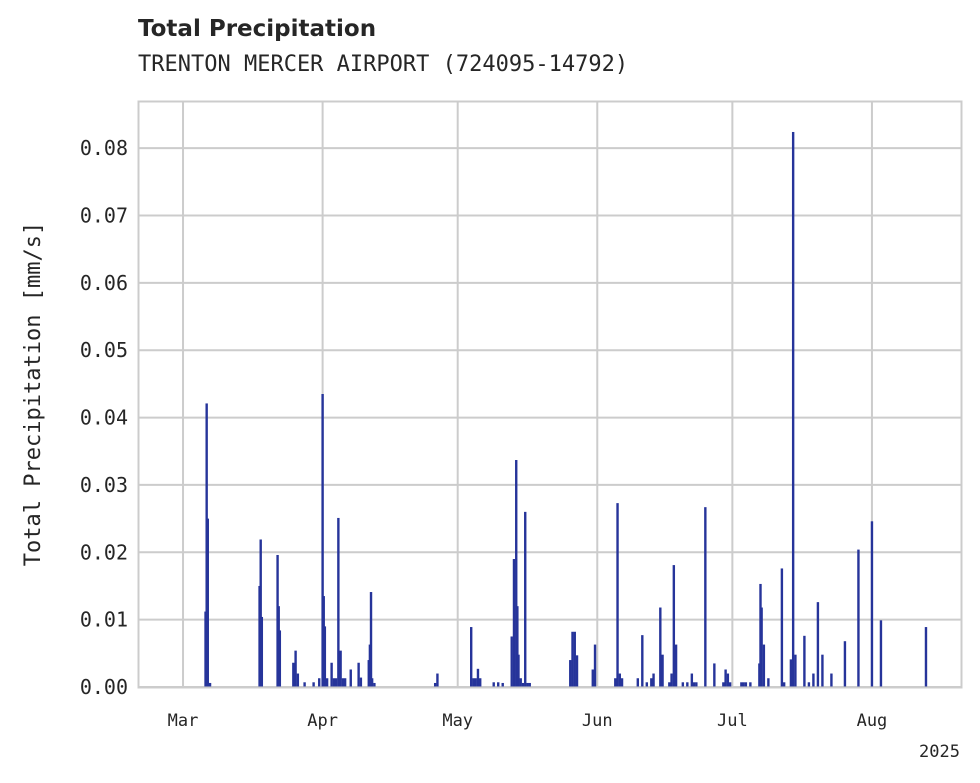  What do you see at coordinates (104, 216) in the screenshot?
I see `y-tick-label: 0.07` at bounding box center [104, 216].